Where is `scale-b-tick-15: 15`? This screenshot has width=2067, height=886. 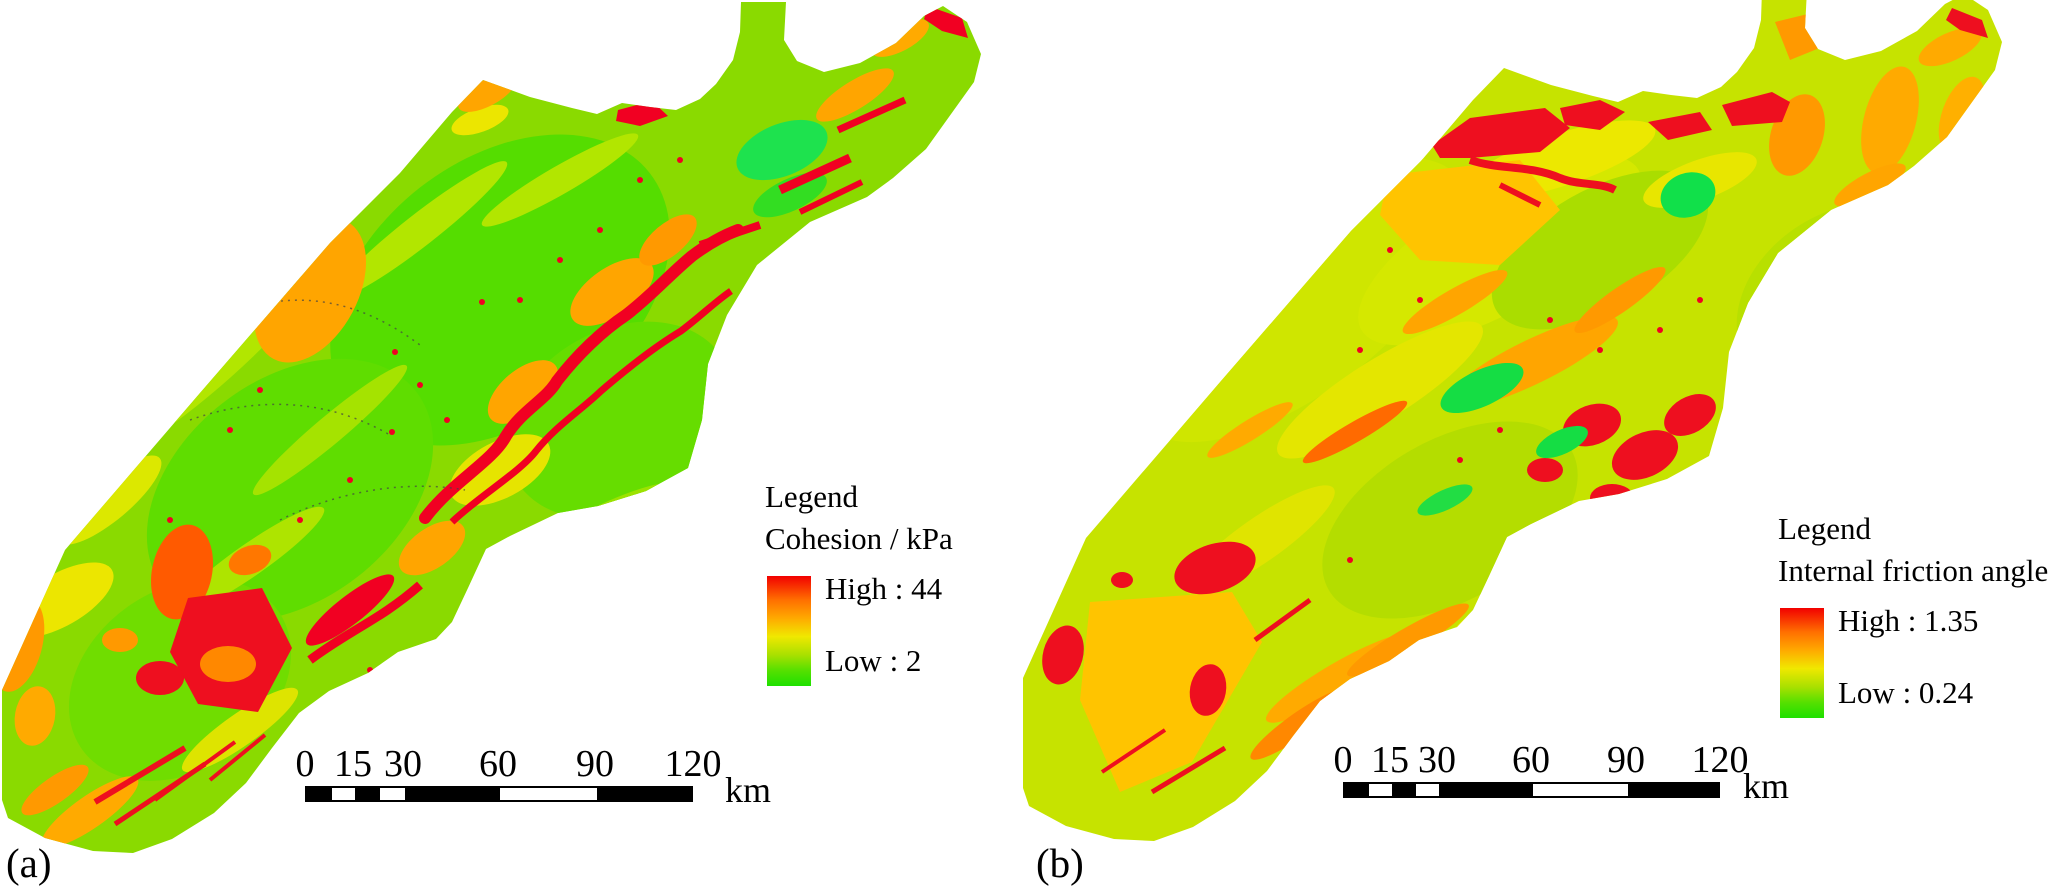
scale-b-tick-15: 15 is located at coordinates (1390, 760).